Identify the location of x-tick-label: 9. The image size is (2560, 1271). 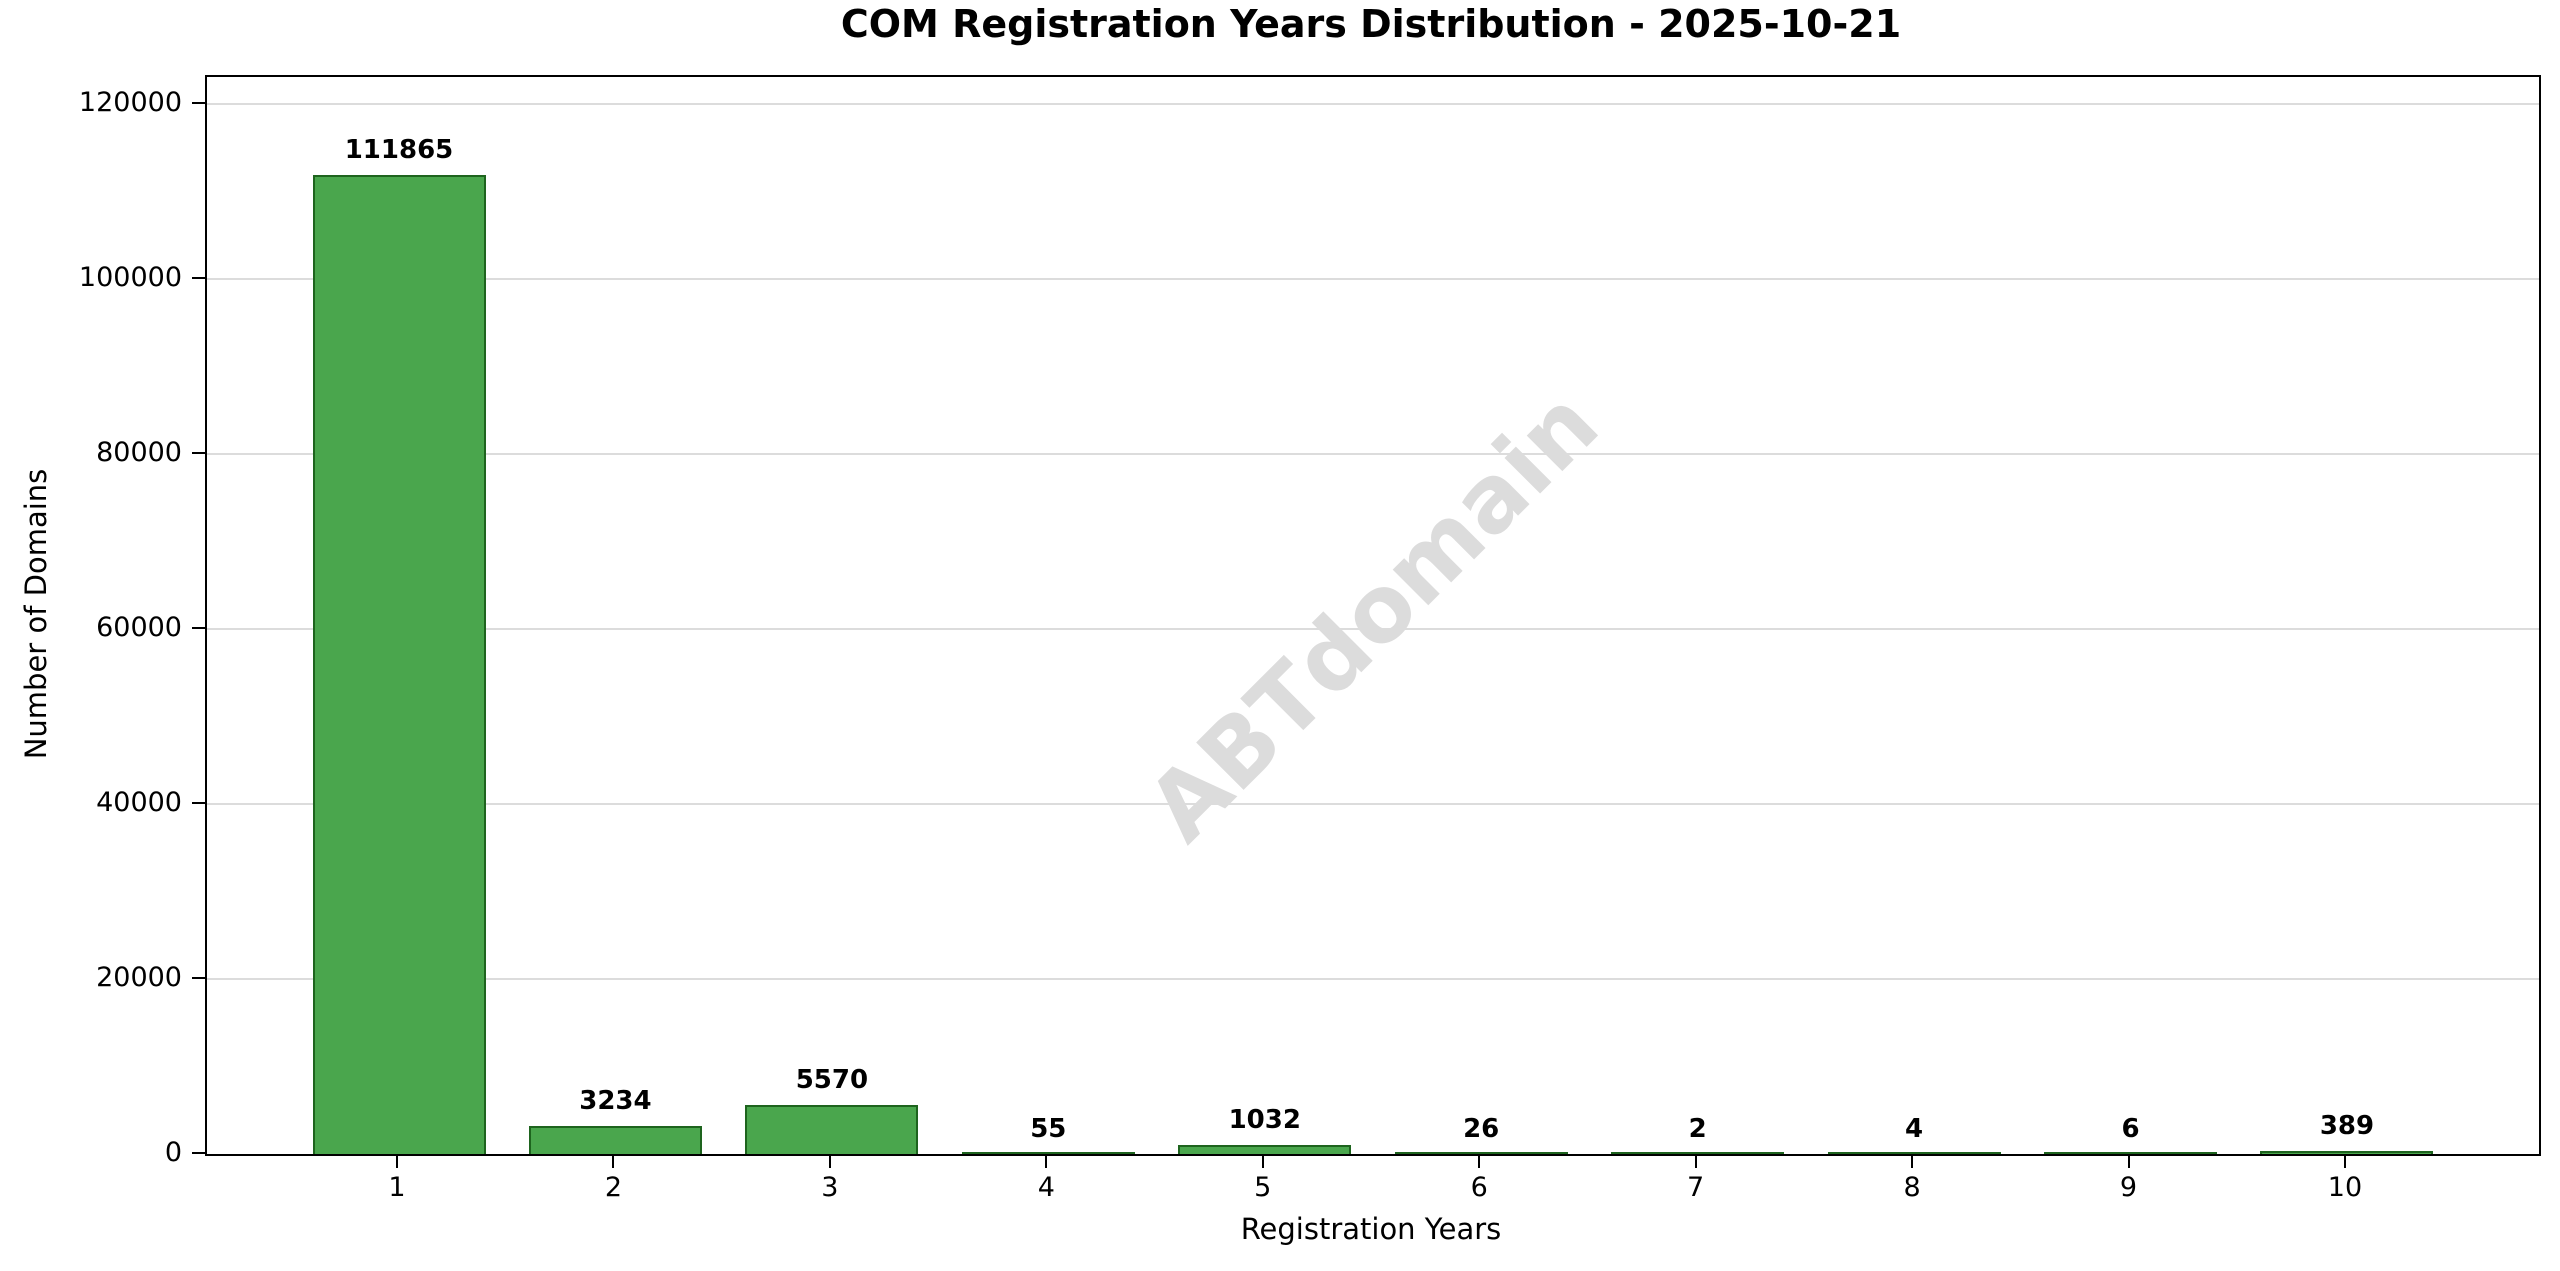
(2128, 1187).